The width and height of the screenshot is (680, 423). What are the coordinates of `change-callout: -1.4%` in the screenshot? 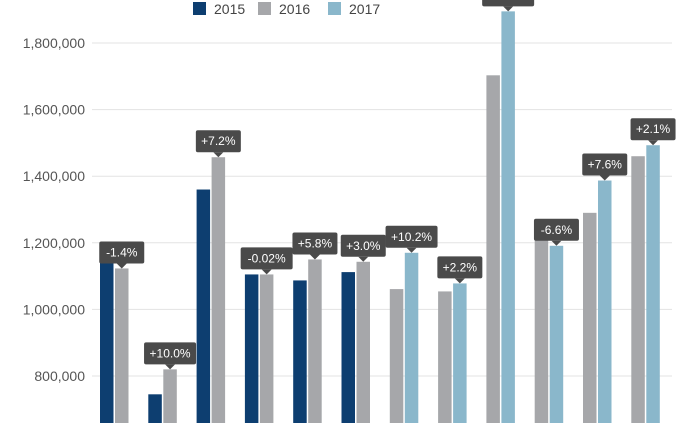 It's located at (122, 255).